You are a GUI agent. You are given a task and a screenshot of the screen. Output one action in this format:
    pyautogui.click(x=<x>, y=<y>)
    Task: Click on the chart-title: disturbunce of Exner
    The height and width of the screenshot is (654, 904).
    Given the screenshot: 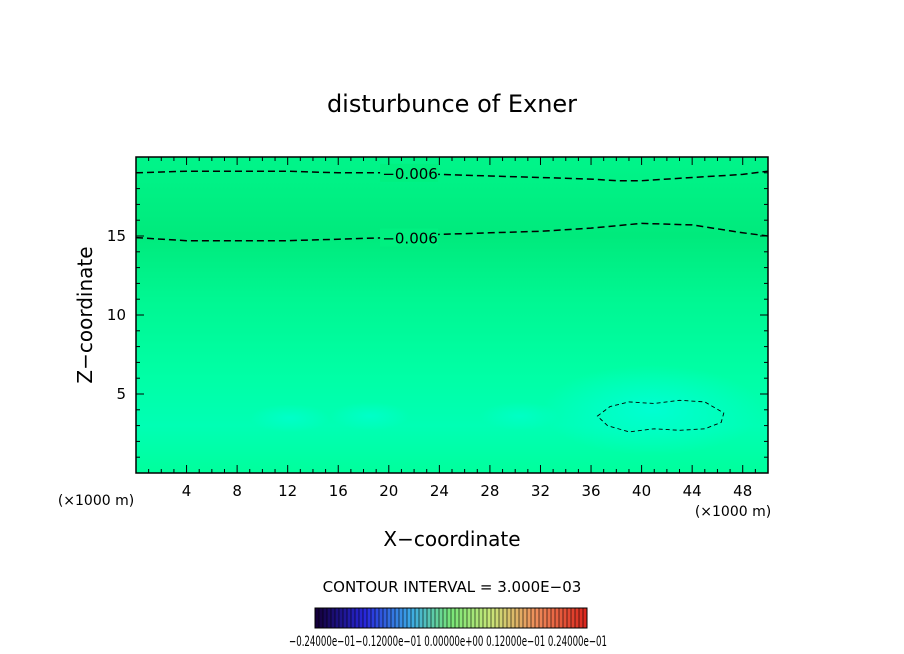 What is the action you would take?
    pyautogui.click(x=452, y=104)
    